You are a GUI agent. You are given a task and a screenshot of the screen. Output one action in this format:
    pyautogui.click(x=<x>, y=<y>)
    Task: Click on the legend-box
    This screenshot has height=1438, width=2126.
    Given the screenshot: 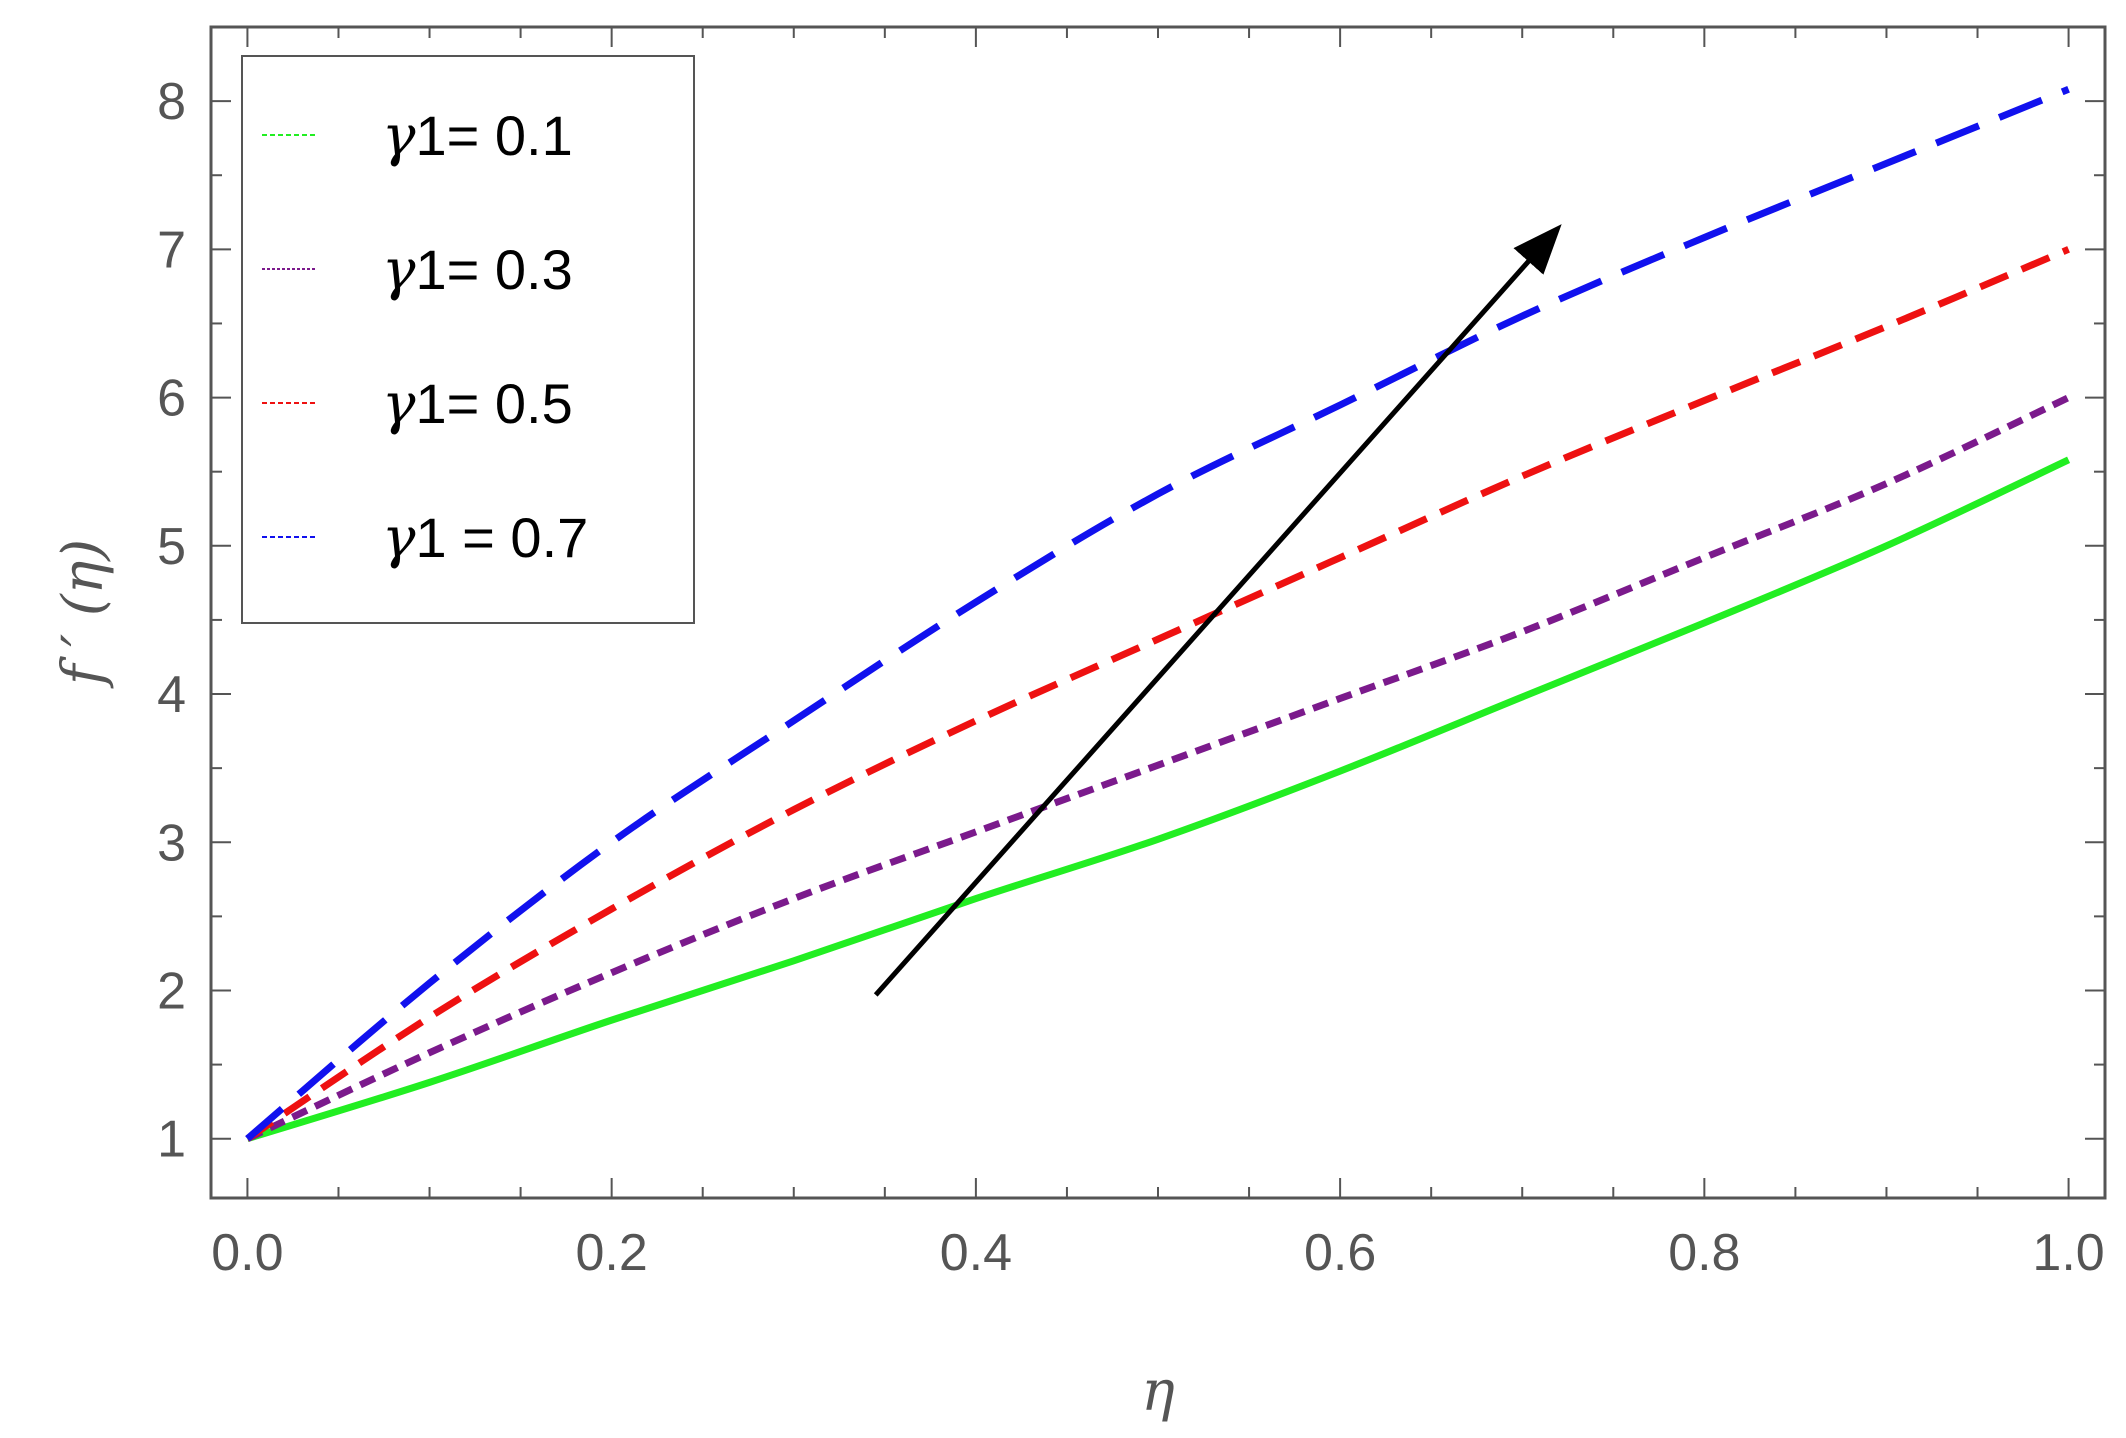 What is the action you would take?
    pyautogui.click(x=468, y=339)
    